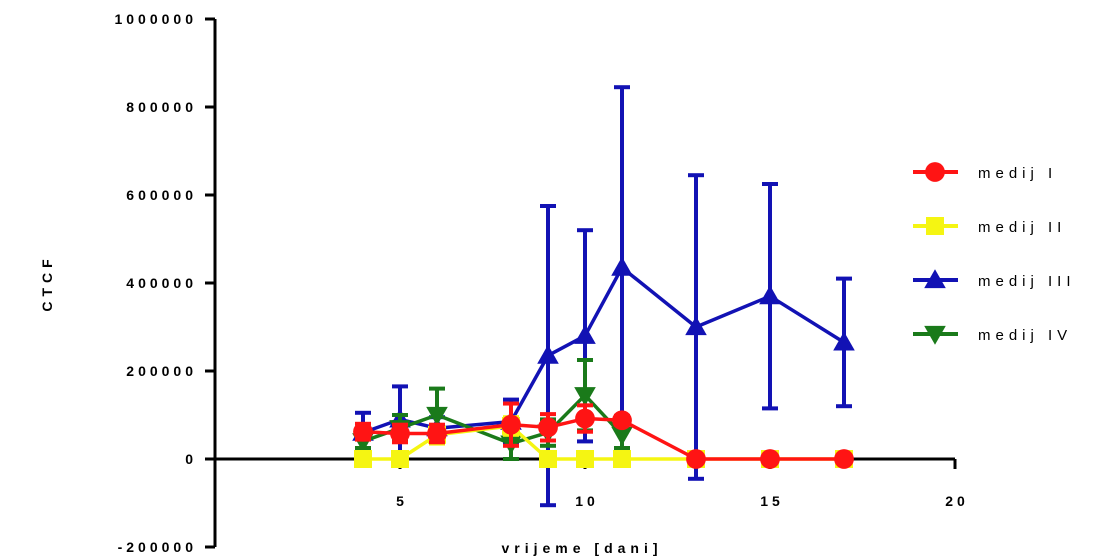 The image size is (1096, 556). I want to click on y-tick-label: 0, so click(191, 459).